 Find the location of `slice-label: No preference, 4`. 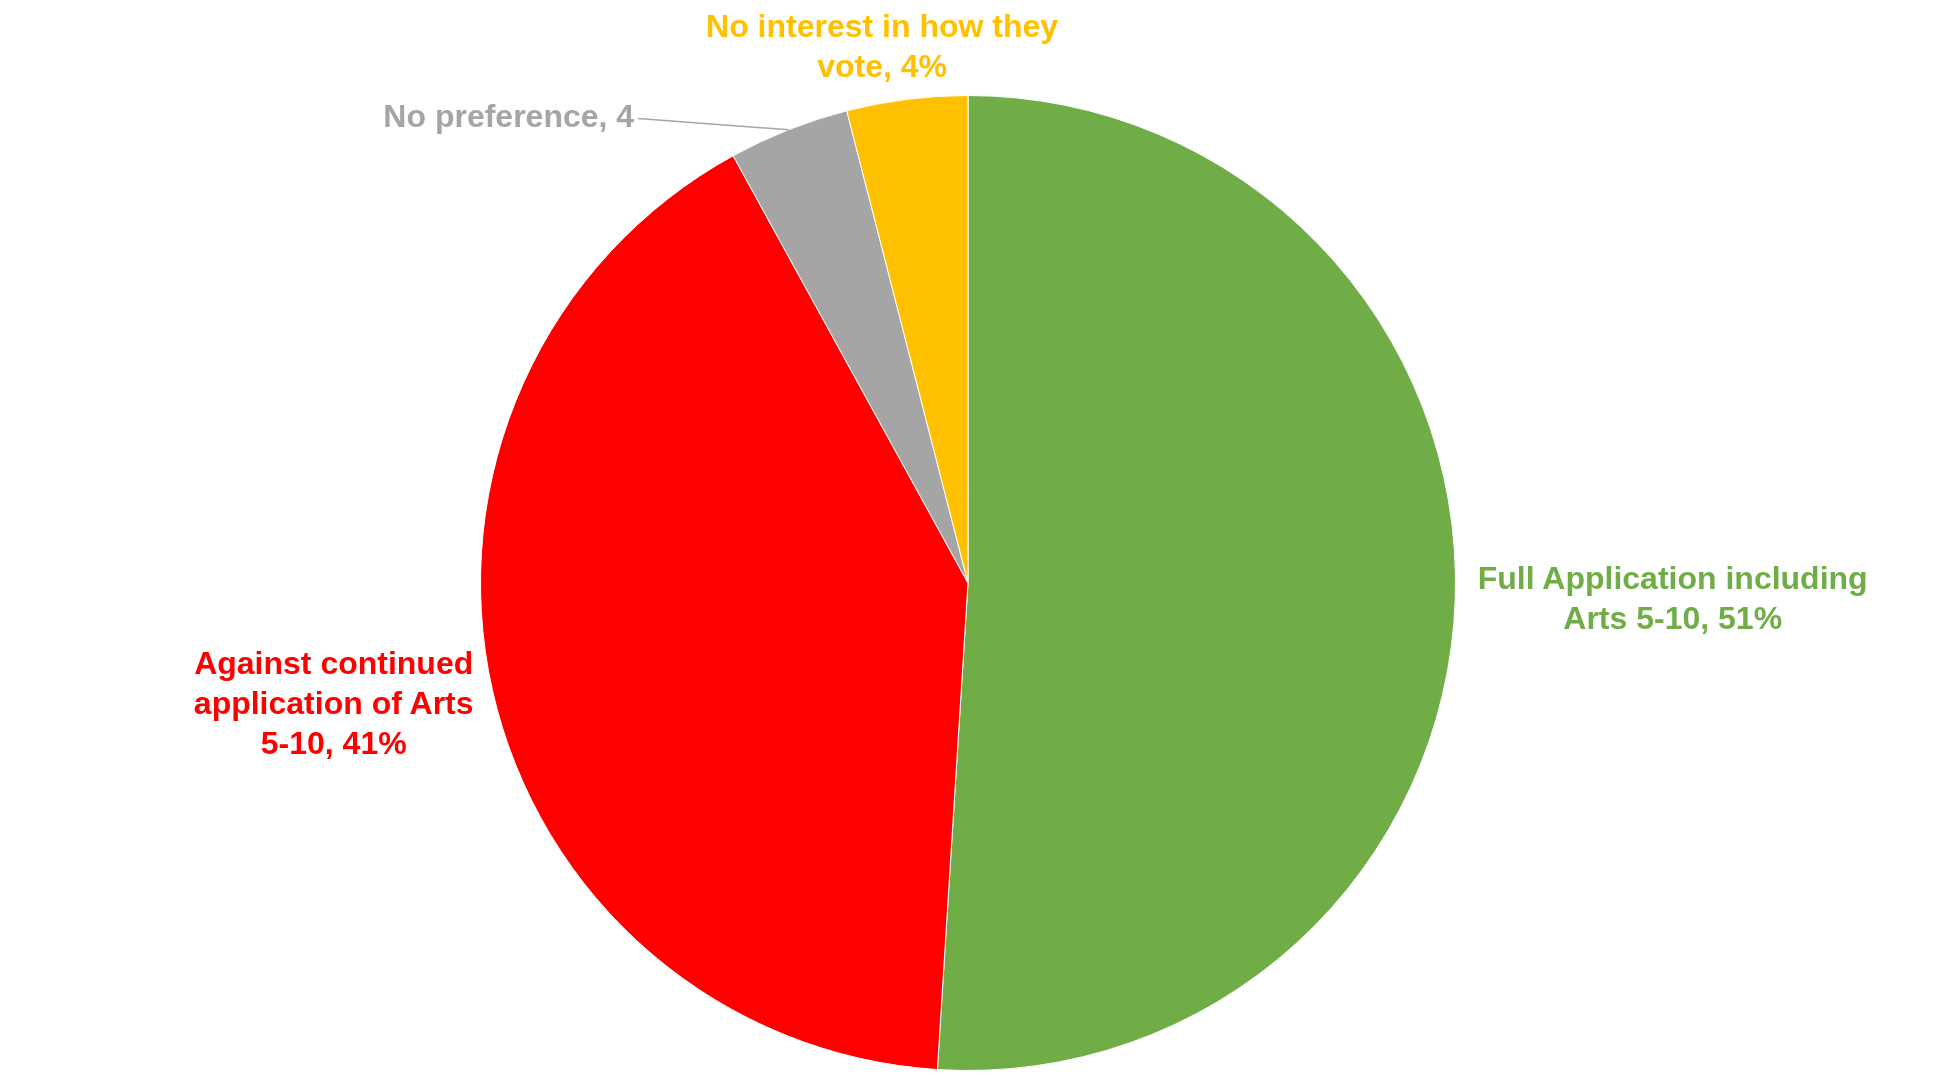

slice-label: No preference, 4 is located at coordinates (509, 116).